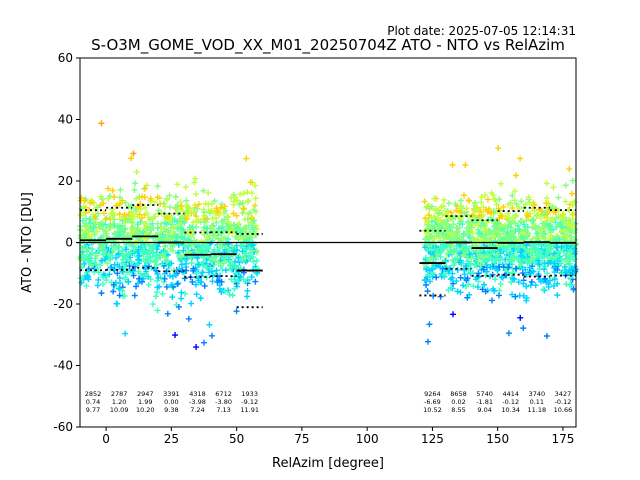 The height and width of the screenshot is (480, 640). I want to click on bin-mean-label: 0.11, so click(537, 402).